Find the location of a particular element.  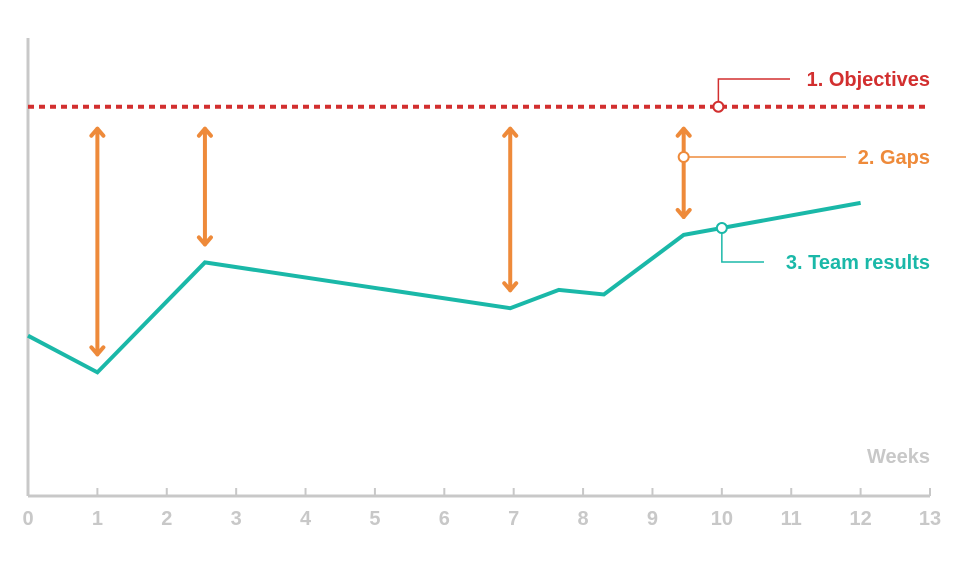

x-tick-label: 13 is located at coordinates (930, 519).